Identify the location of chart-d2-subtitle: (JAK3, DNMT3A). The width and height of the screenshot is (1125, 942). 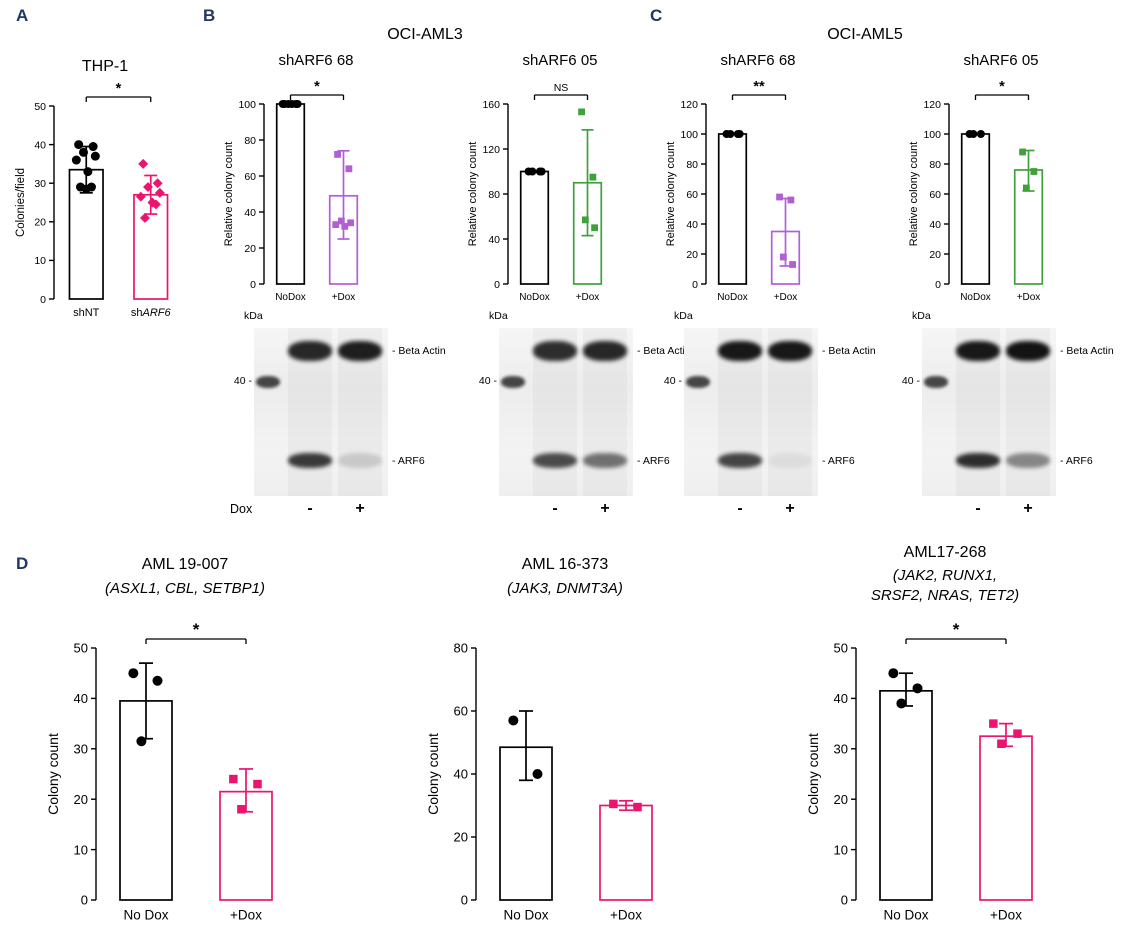
(565, 588).